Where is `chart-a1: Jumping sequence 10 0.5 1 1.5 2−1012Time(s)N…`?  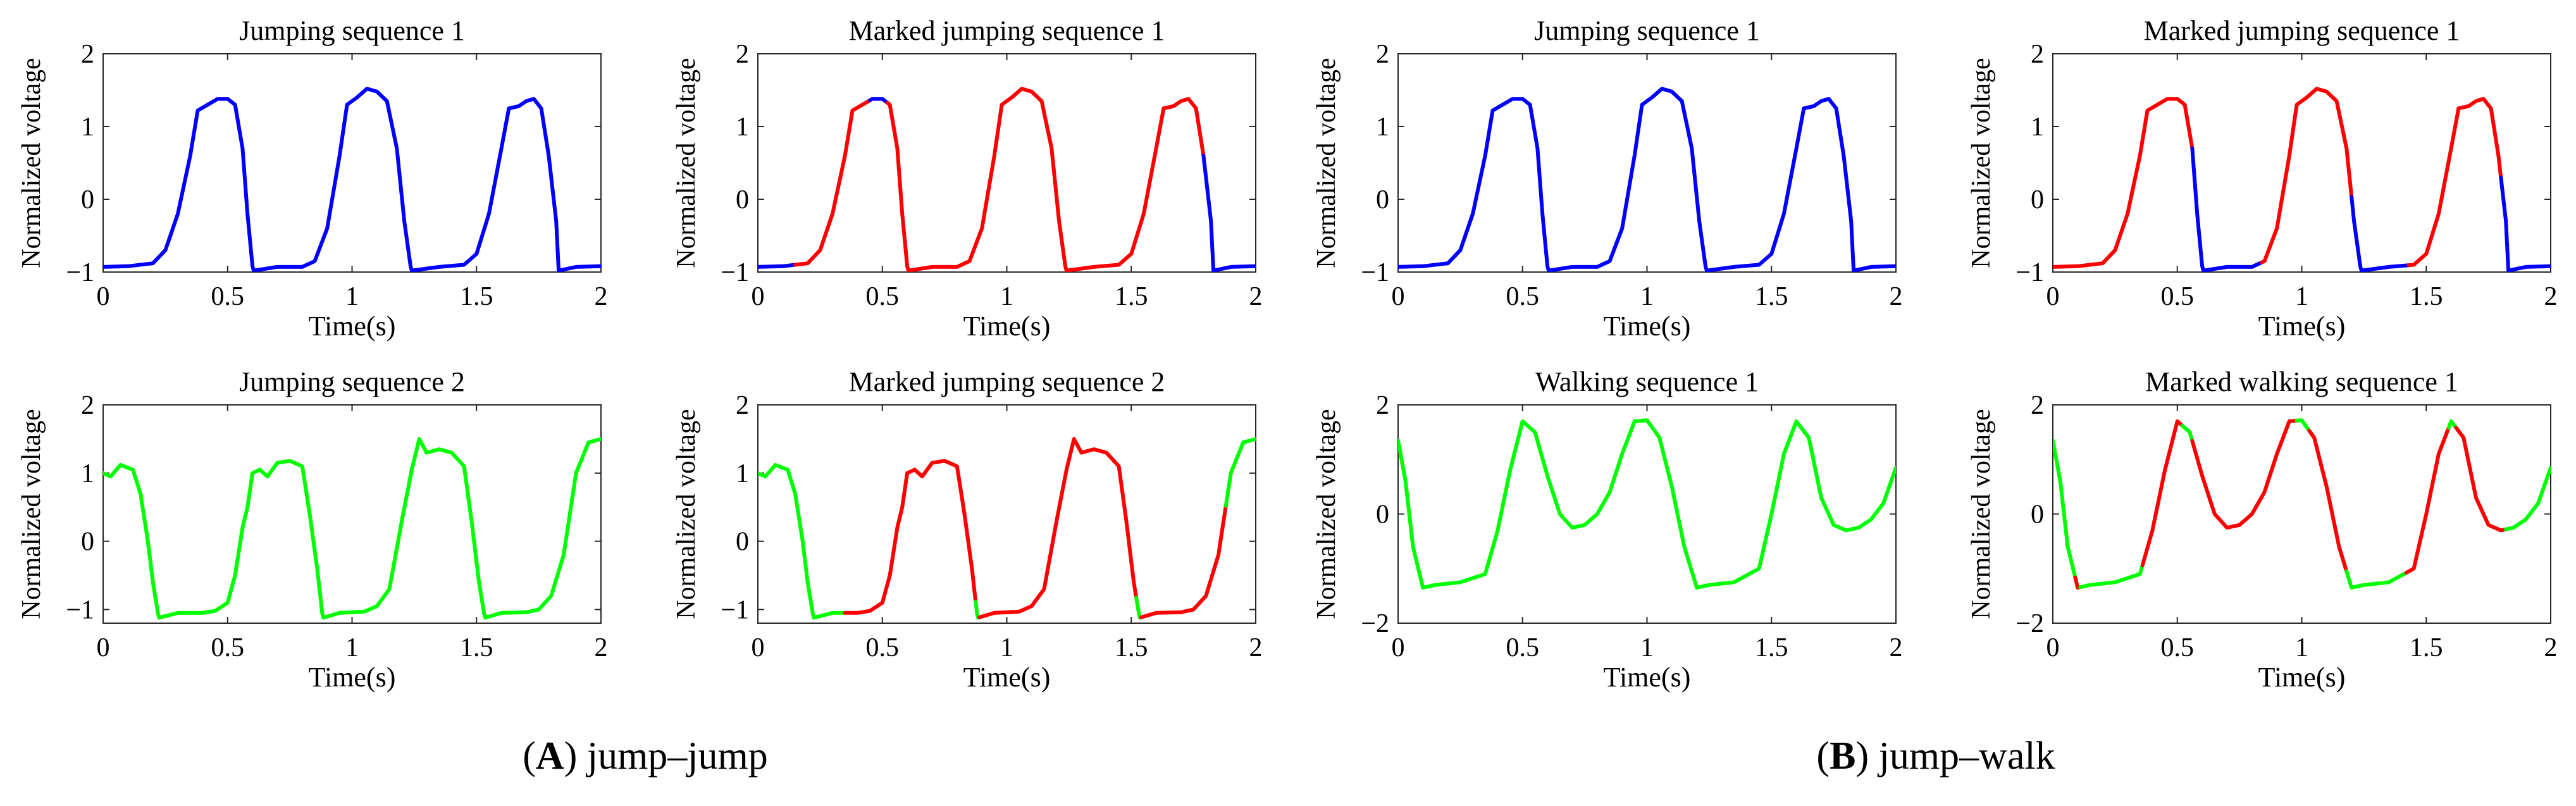
chart-a1: Jumping sequence 10 0.5 1 1.5 2−1012Time(s)N… is located at coordinates (312, 178).